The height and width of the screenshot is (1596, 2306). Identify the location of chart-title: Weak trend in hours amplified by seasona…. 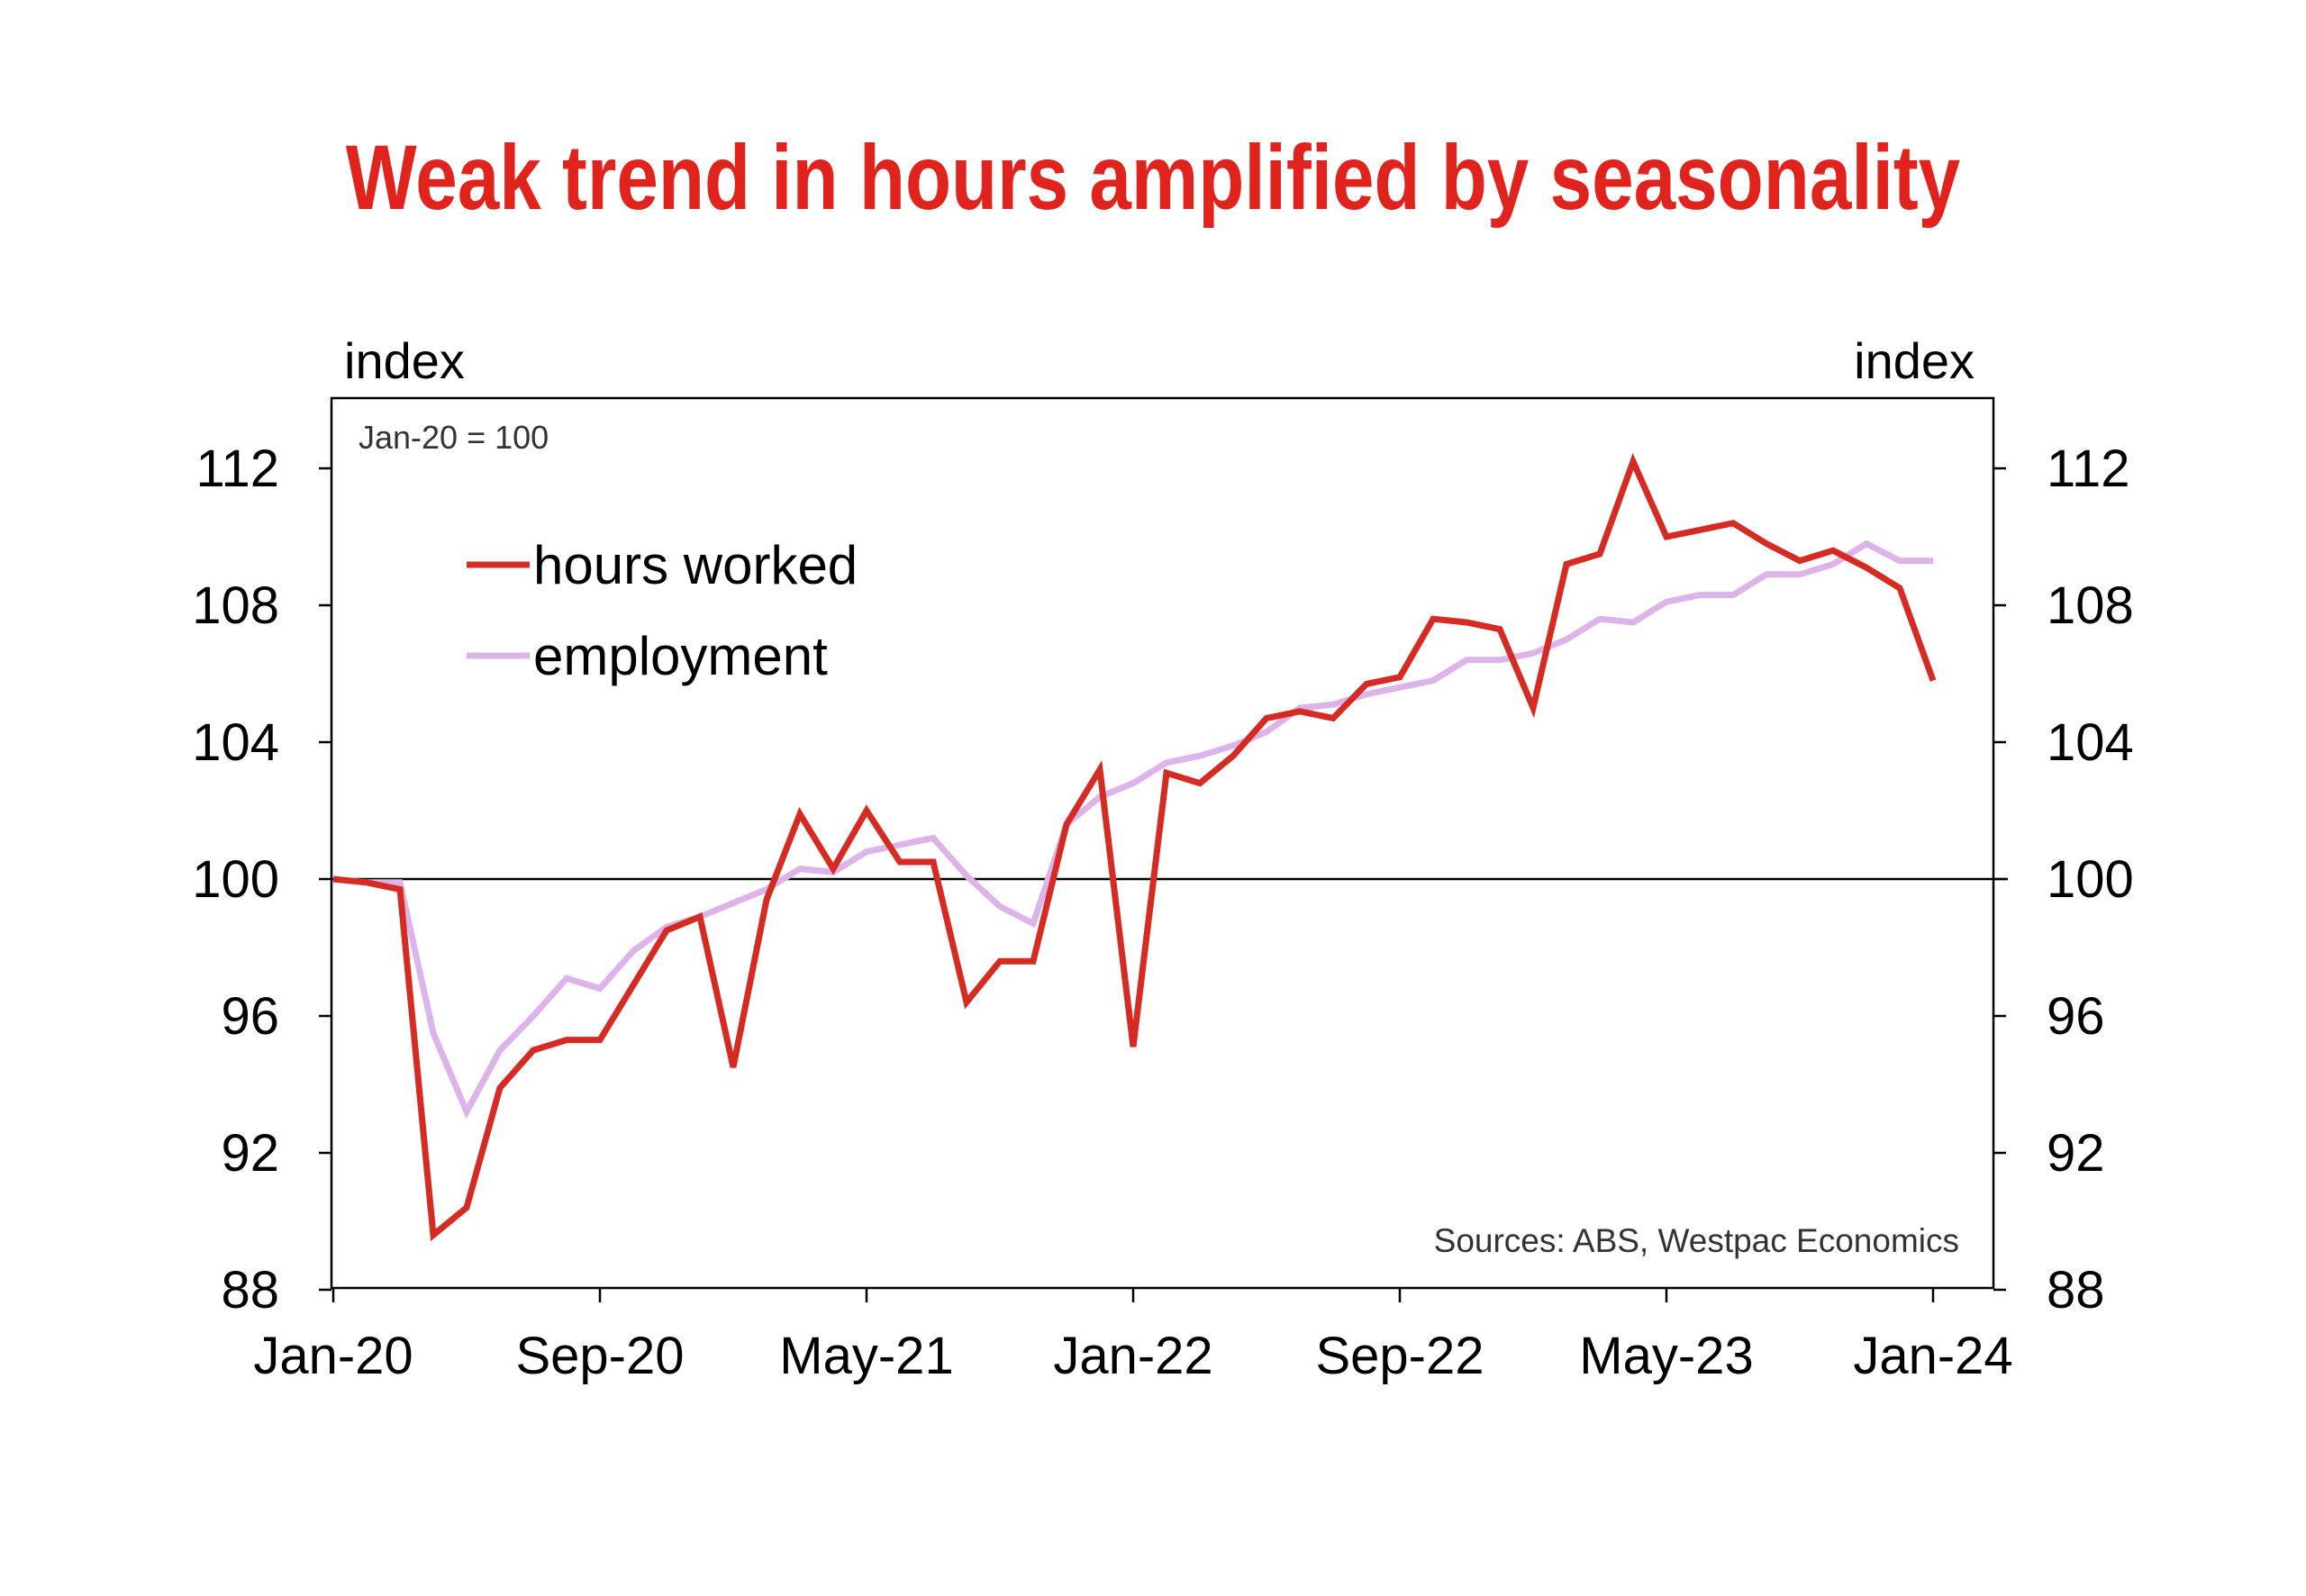
(1153, 177).